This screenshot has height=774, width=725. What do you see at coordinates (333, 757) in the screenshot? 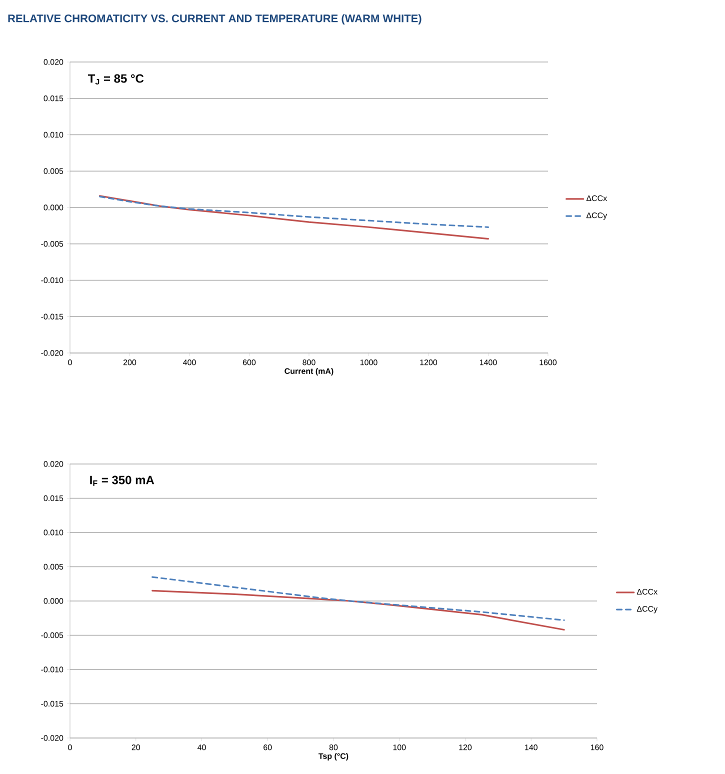
I see `x-axis-title: Tsp (°C)` at bounding box center [333, 757].